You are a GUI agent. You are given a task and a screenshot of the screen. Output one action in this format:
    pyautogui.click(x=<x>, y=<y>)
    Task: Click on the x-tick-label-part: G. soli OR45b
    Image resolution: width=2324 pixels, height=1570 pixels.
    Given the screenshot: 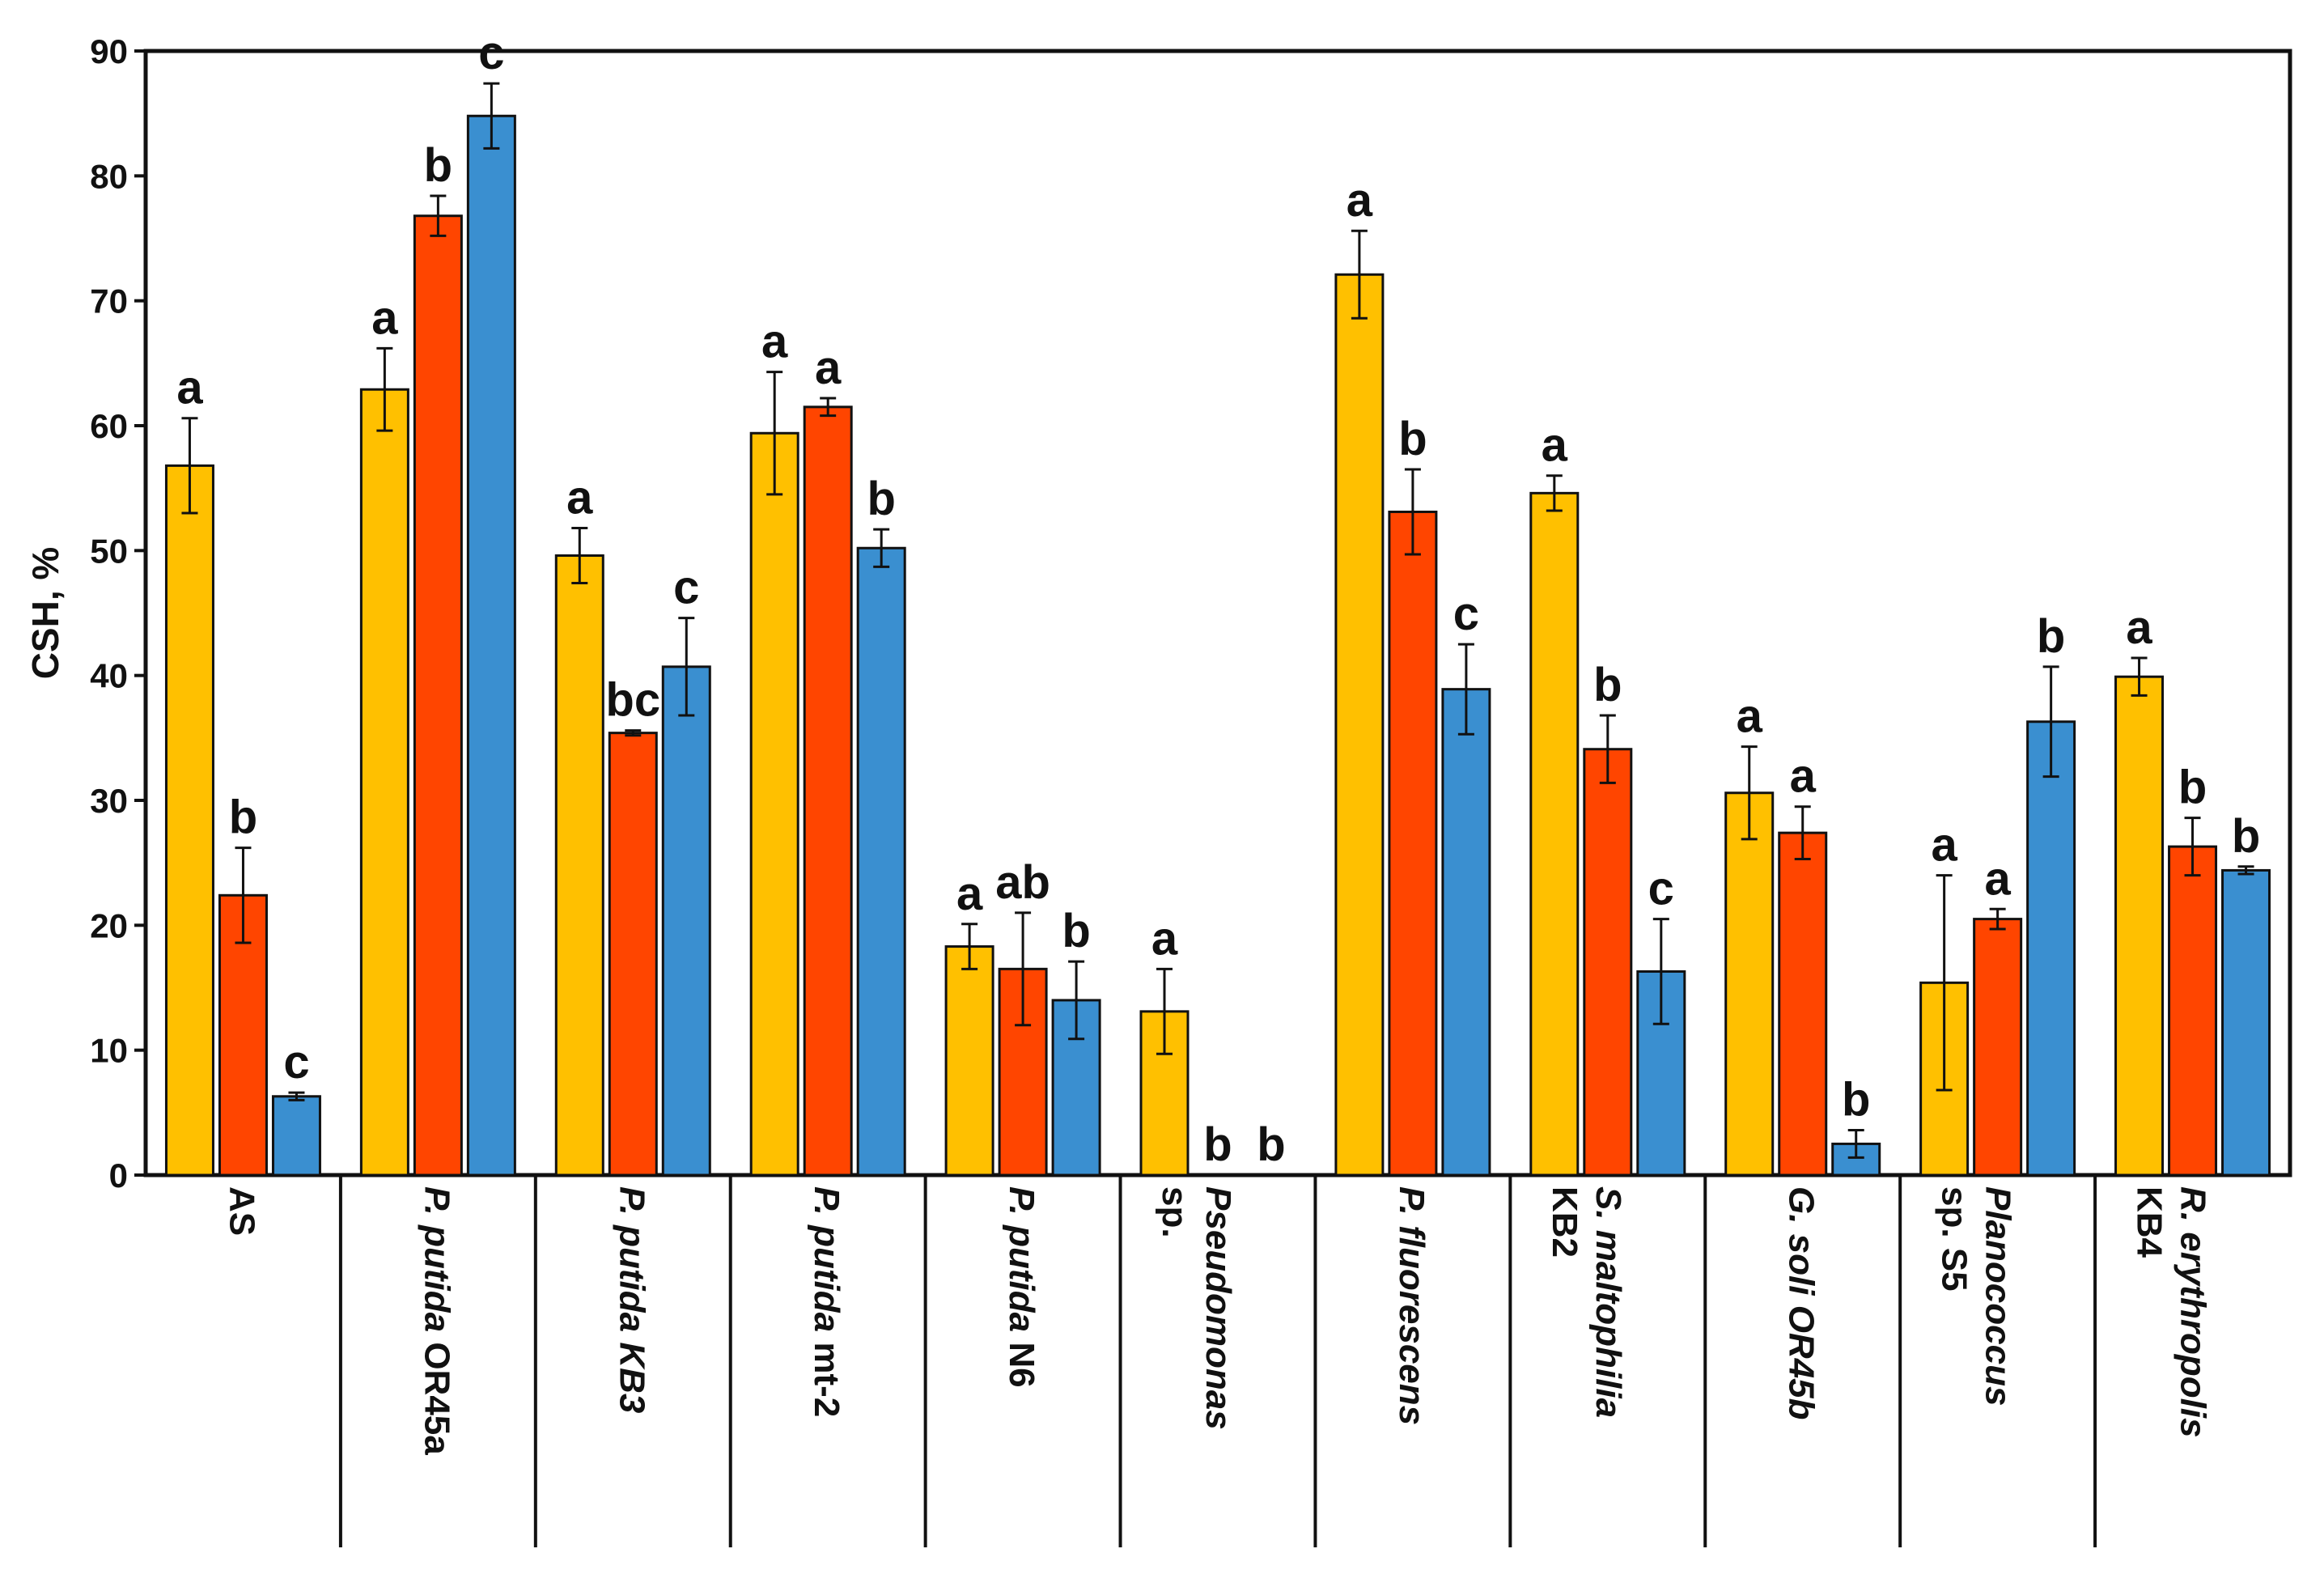 What is the action you would take?
    pyautogui.click(x=1802, y=1303)
    